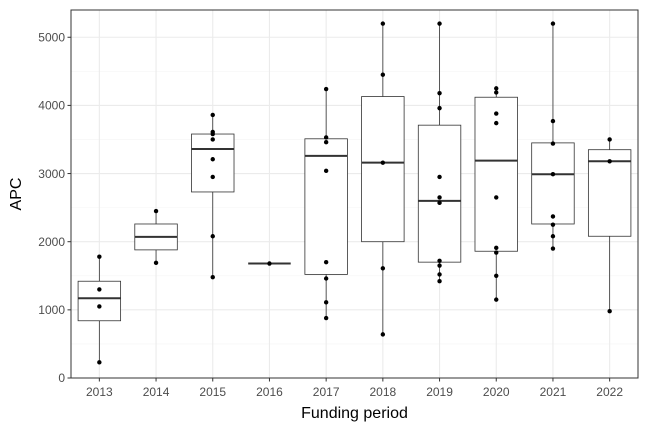  I want to click on x-tick-label: 2013, so click(99, 392).